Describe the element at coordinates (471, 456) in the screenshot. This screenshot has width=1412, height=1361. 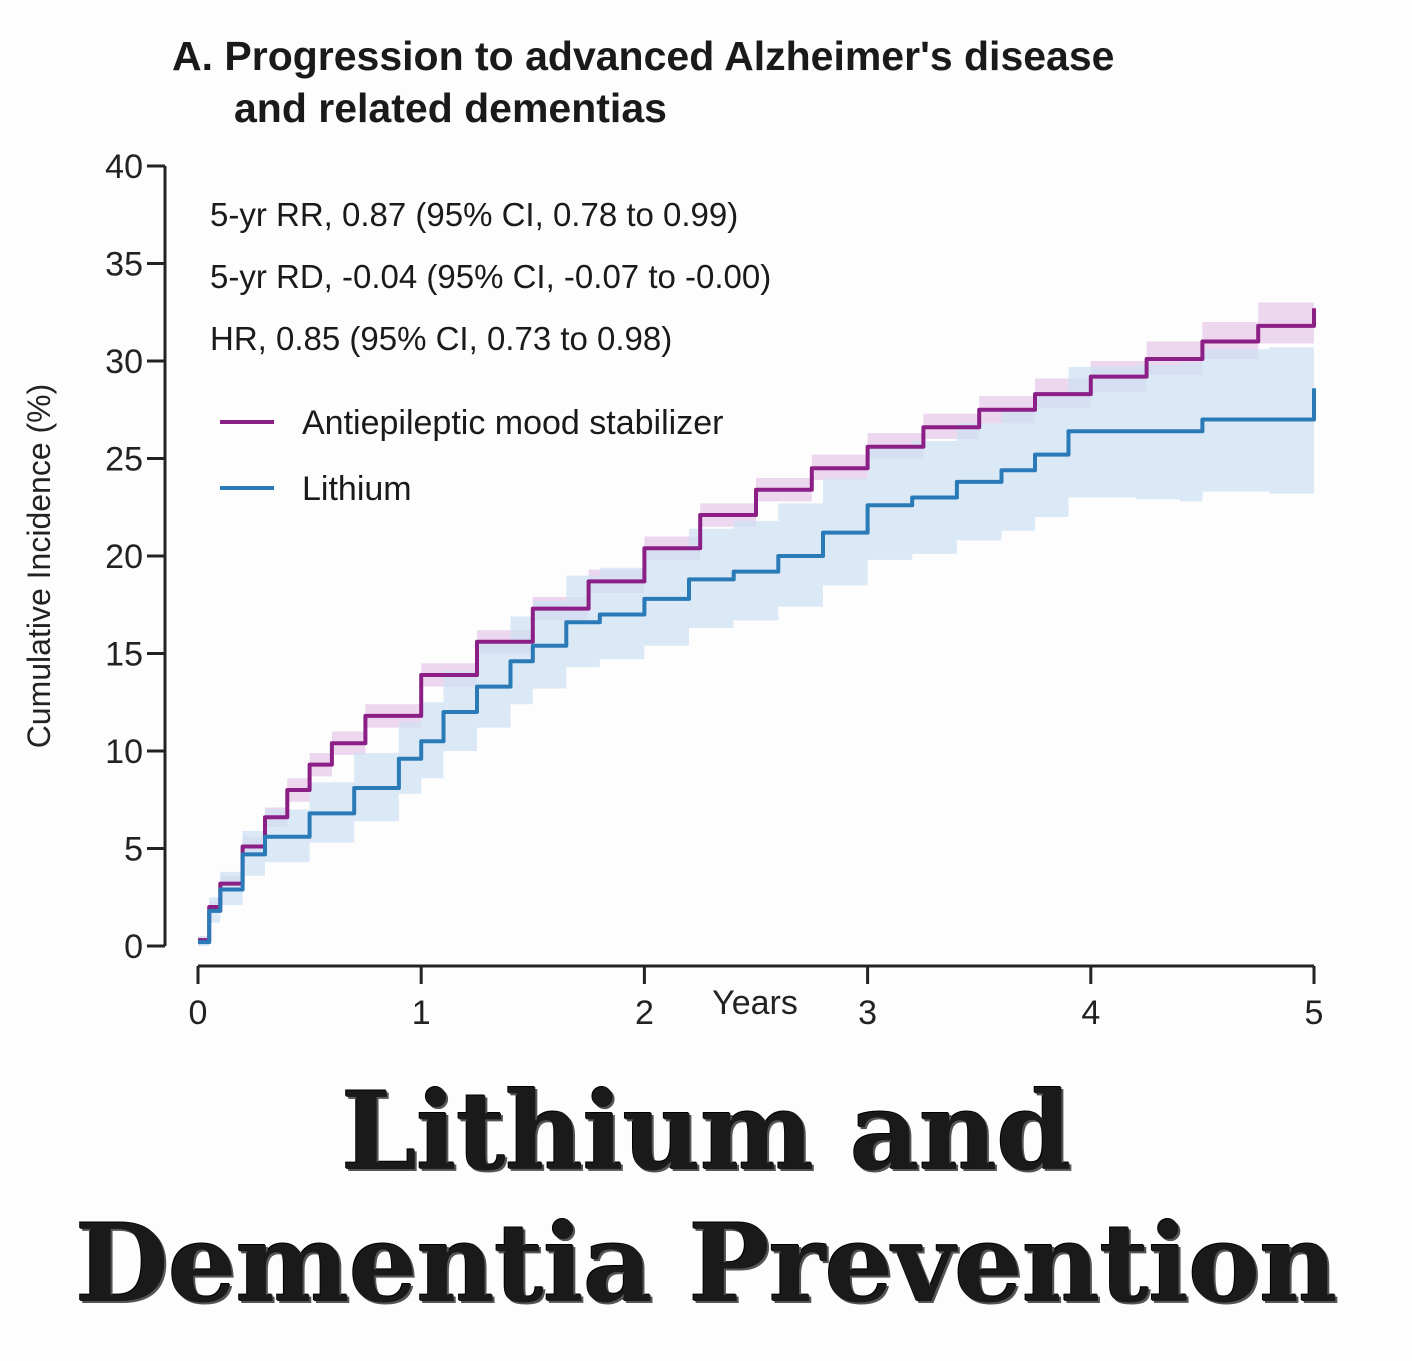
I see `legend: Antiepileptic mood stabilizer Lithium` at that location.